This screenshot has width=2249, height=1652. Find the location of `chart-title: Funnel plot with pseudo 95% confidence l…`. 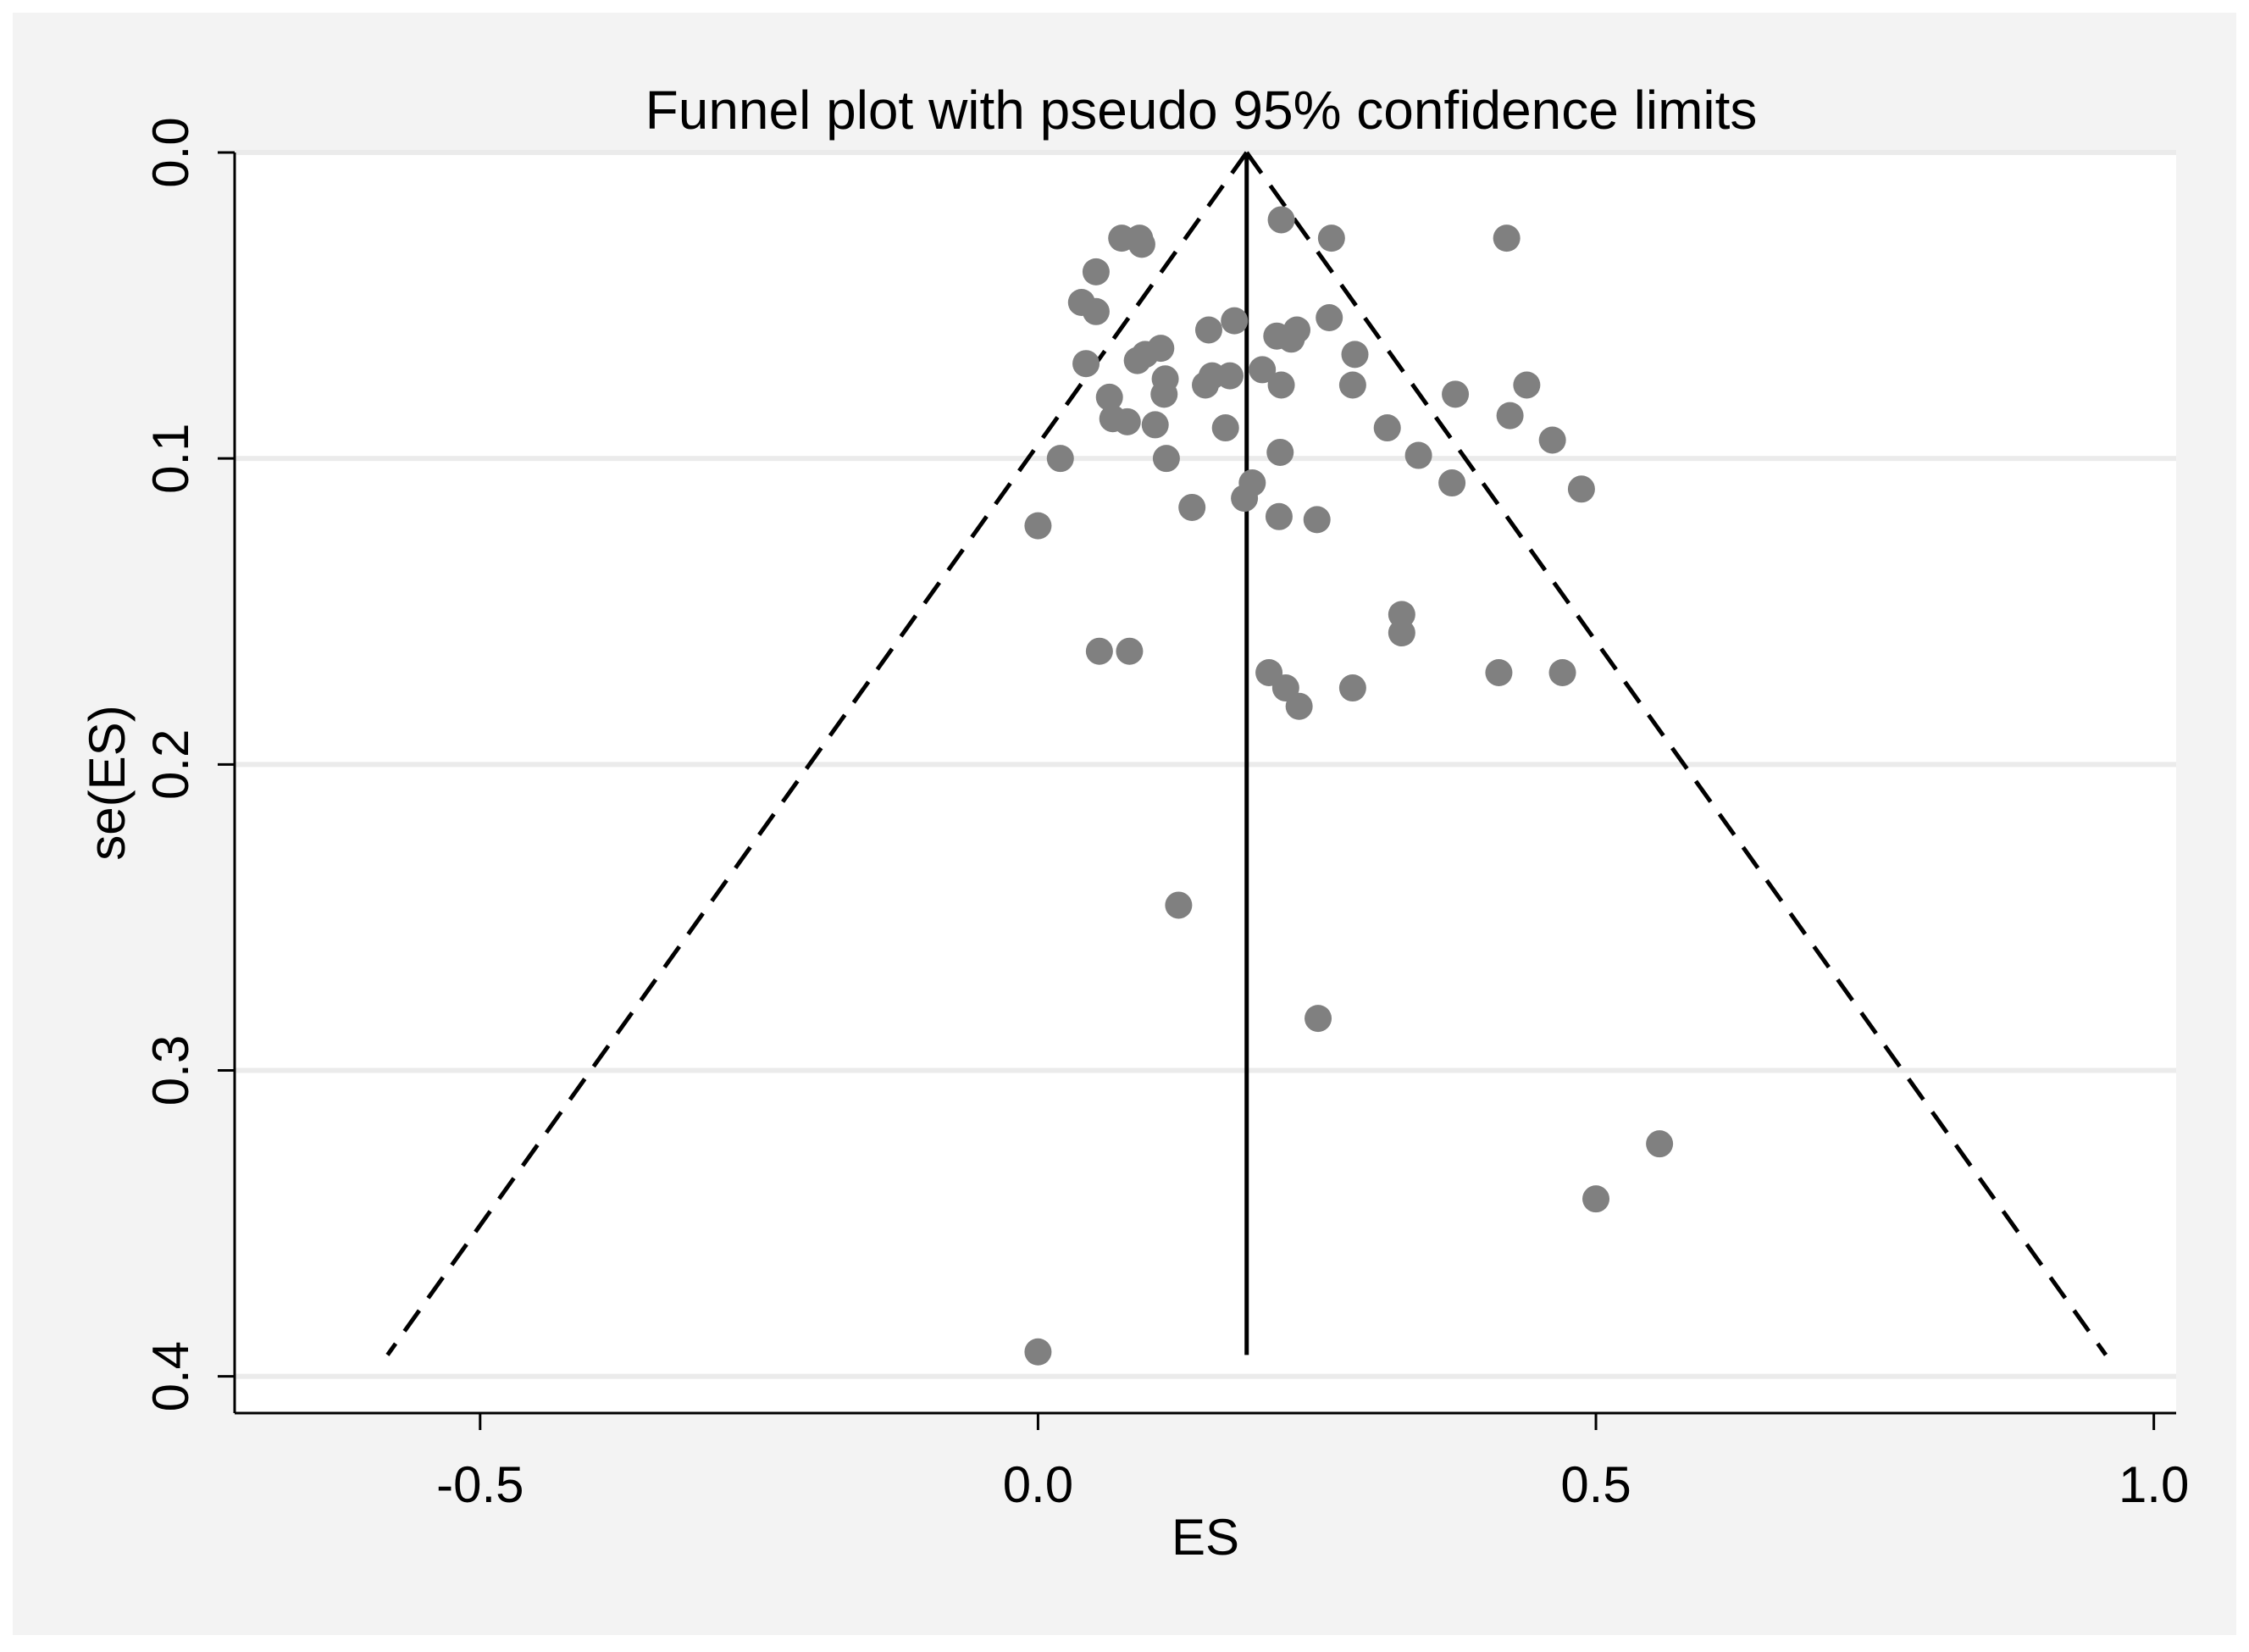

chart-title: Funnel plot with pseudo 95% confidence l… is located at coordinates (1201, 111).